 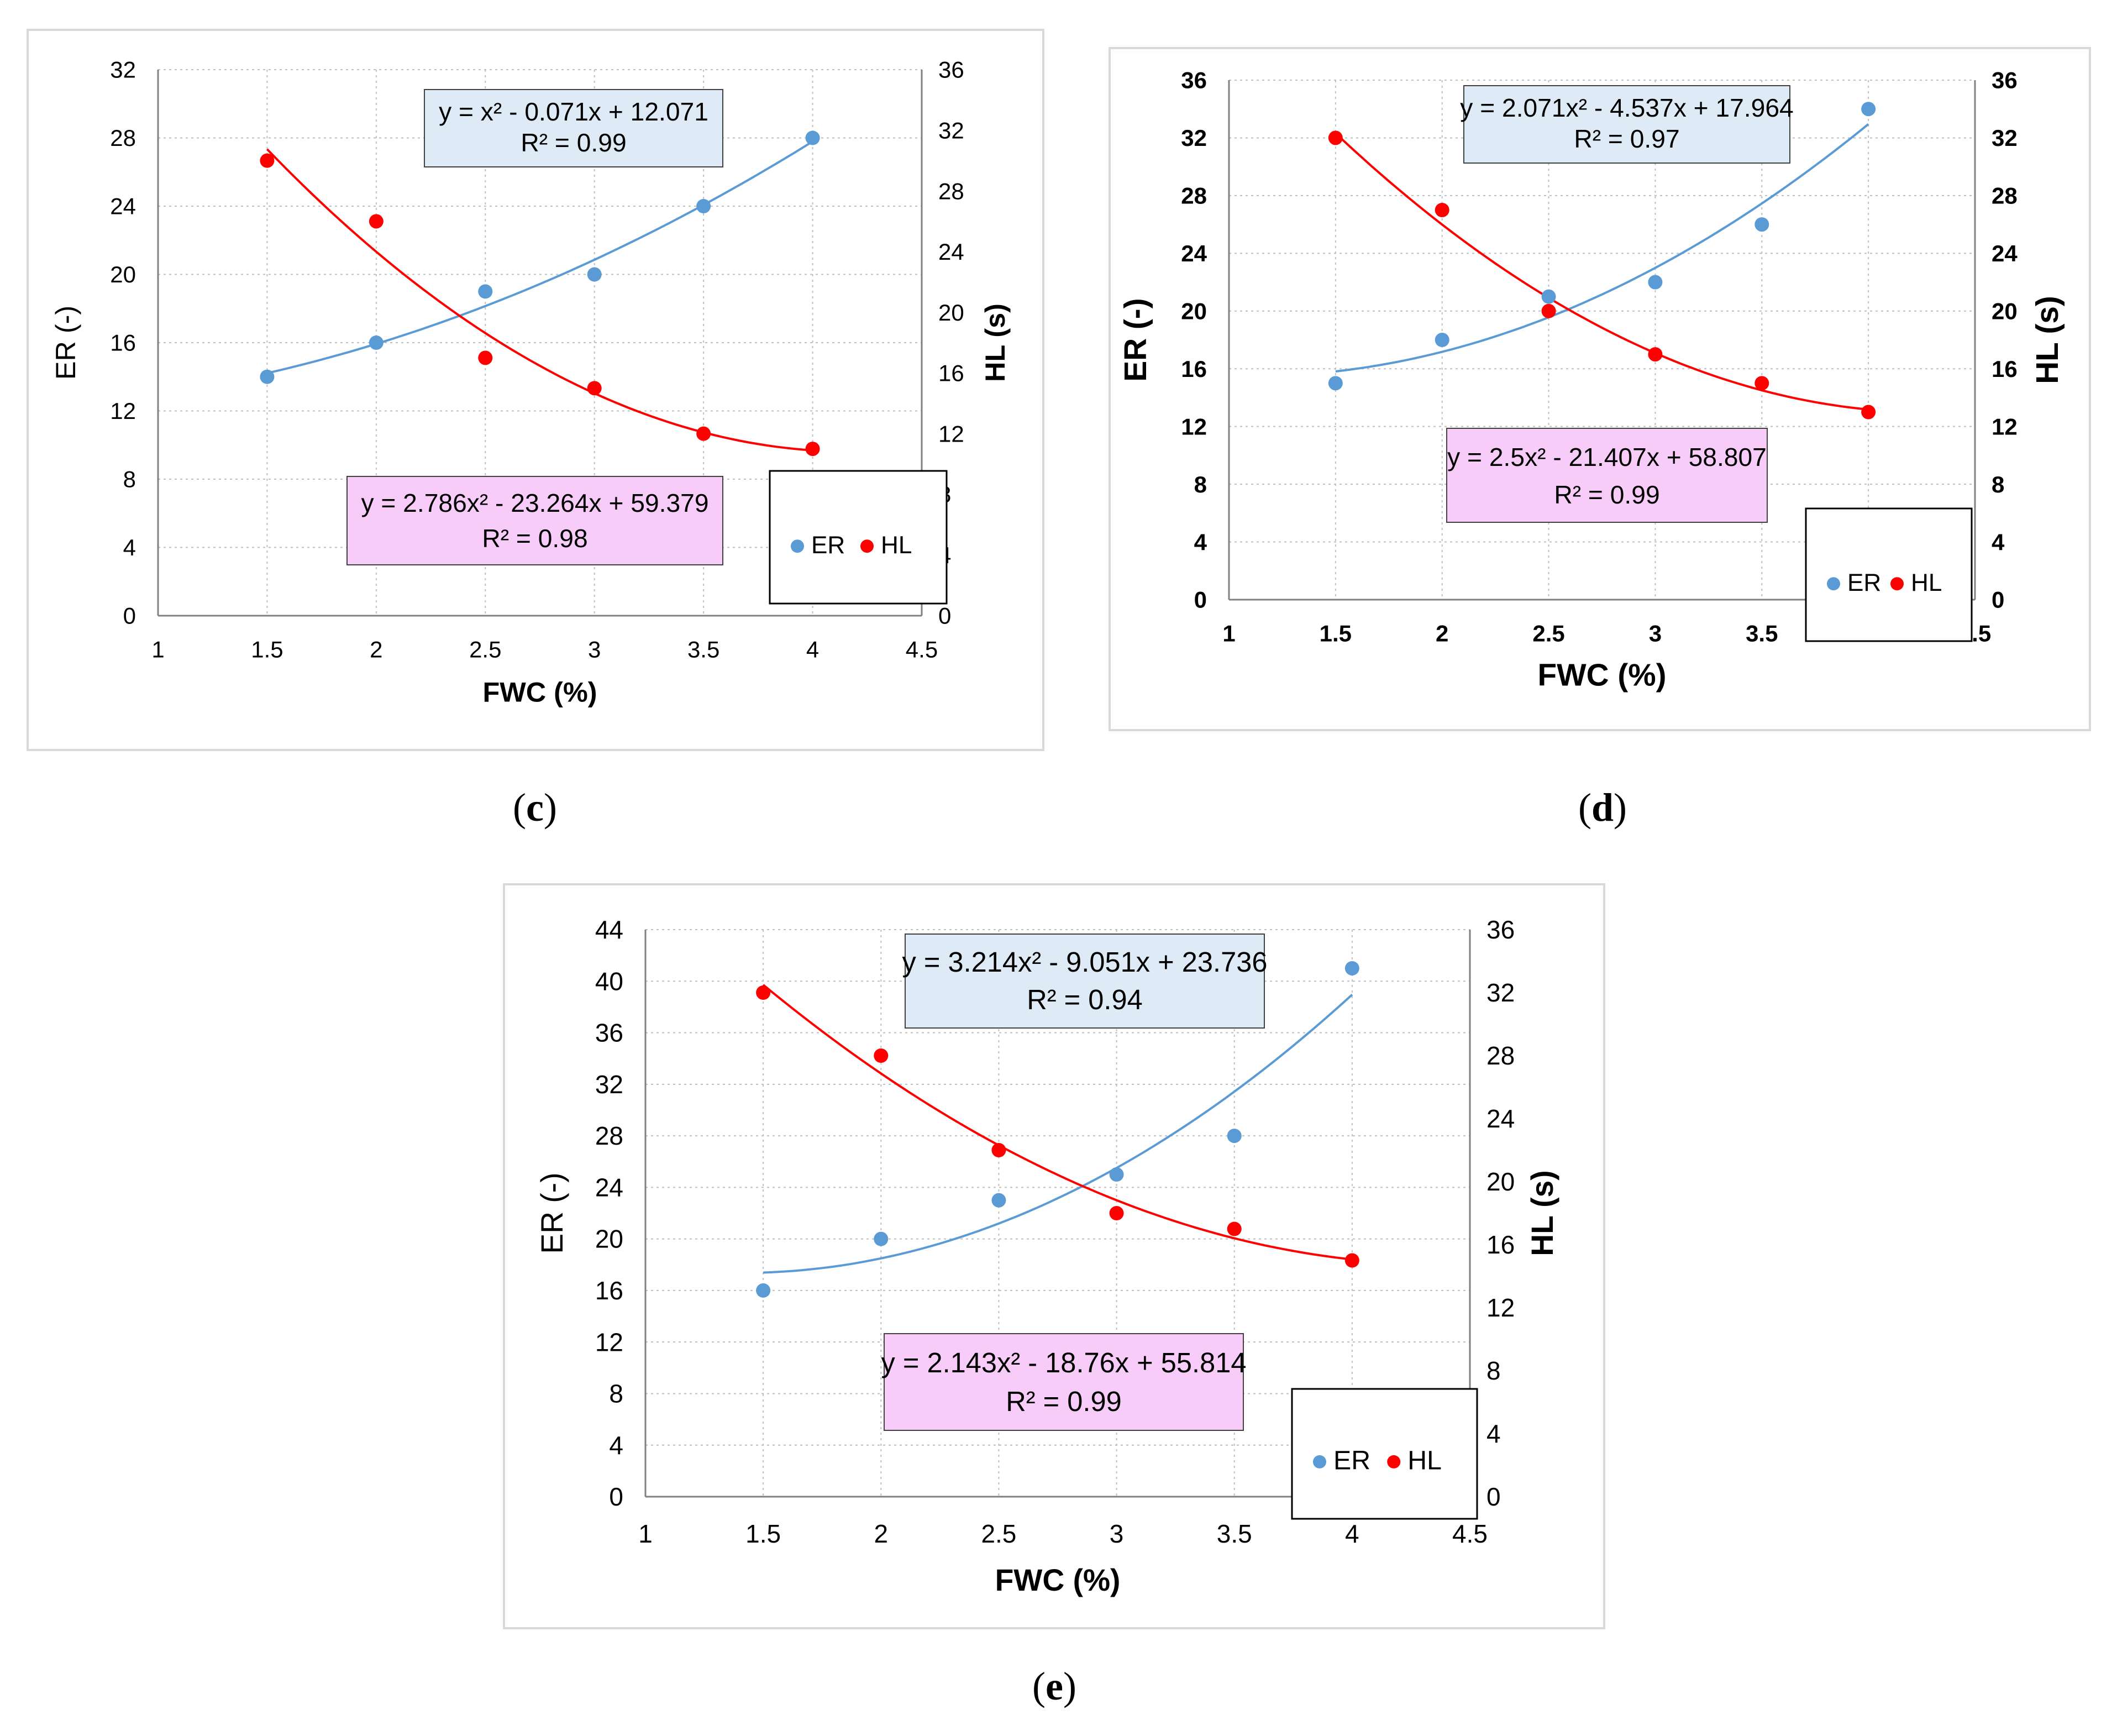 I want to click on caption-c: (c), so click(x=535, y=807).